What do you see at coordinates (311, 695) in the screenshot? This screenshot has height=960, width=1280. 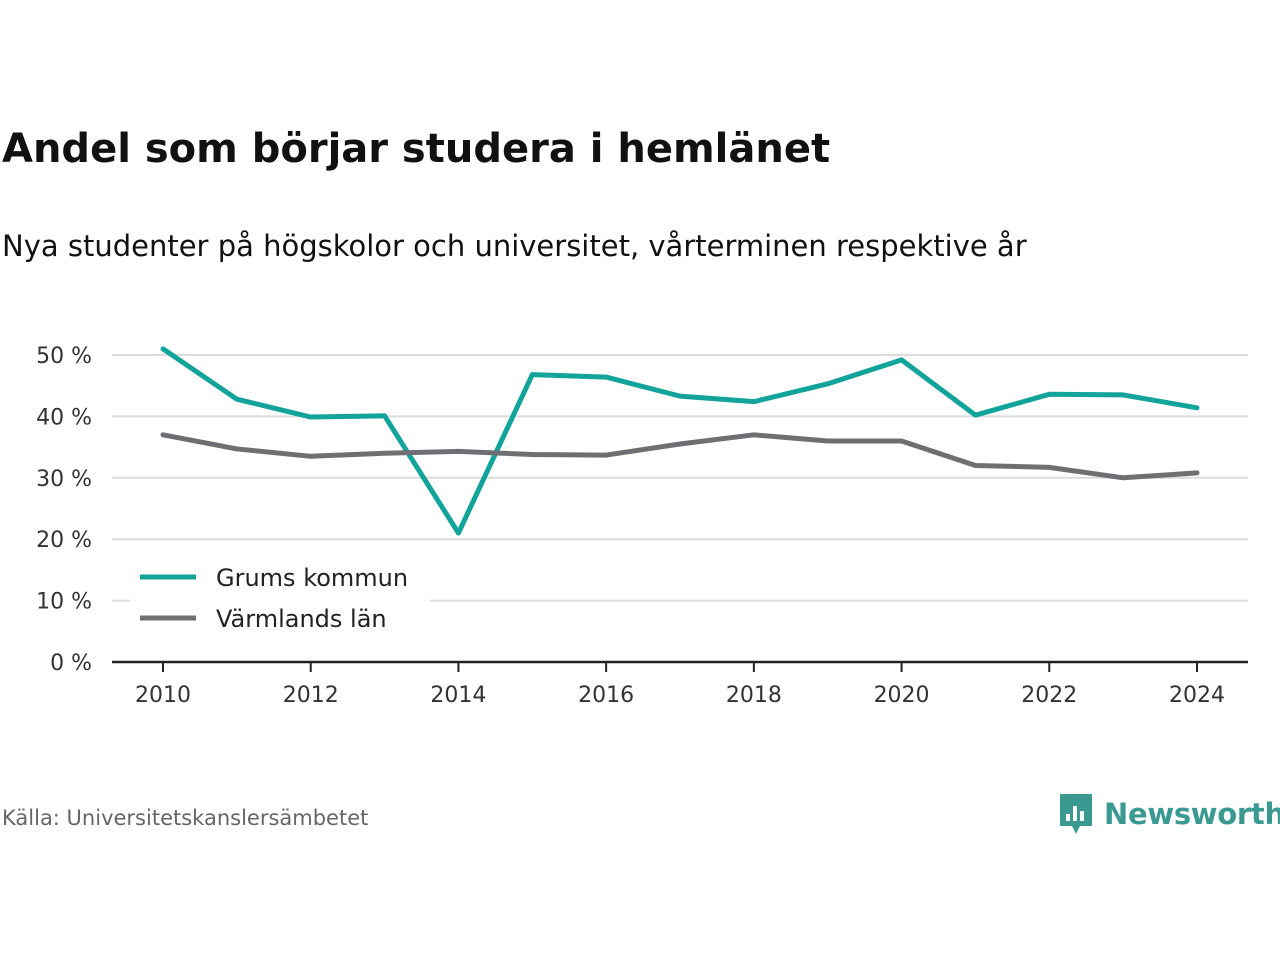 I see `x-tick-label: 2012` at bounding box center [311, 695].